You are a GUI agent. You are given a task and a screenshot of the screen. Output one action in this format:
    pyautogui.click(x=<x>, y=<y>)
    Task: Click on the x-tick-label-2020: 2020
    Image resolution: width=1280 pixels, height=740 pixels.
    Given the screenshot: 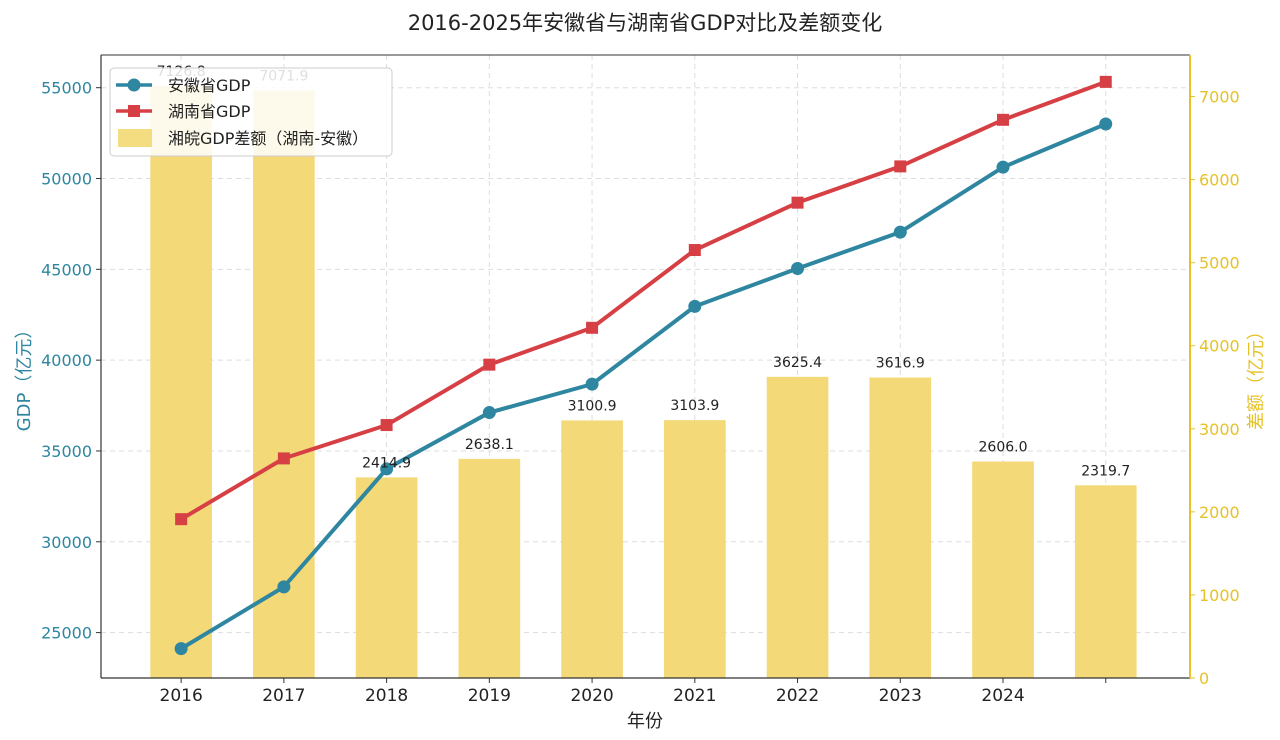 What is the action you would take?
    pyautogui.click(x=591, y=696)
    